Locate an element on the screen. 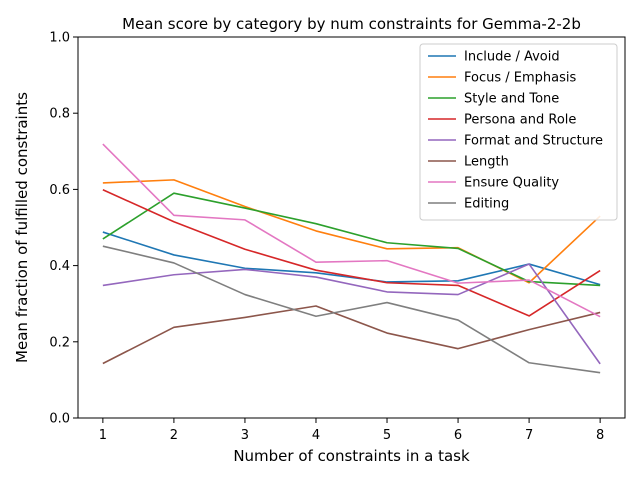  y-tick-label: 1.0 is located at coordinates (59, 38).